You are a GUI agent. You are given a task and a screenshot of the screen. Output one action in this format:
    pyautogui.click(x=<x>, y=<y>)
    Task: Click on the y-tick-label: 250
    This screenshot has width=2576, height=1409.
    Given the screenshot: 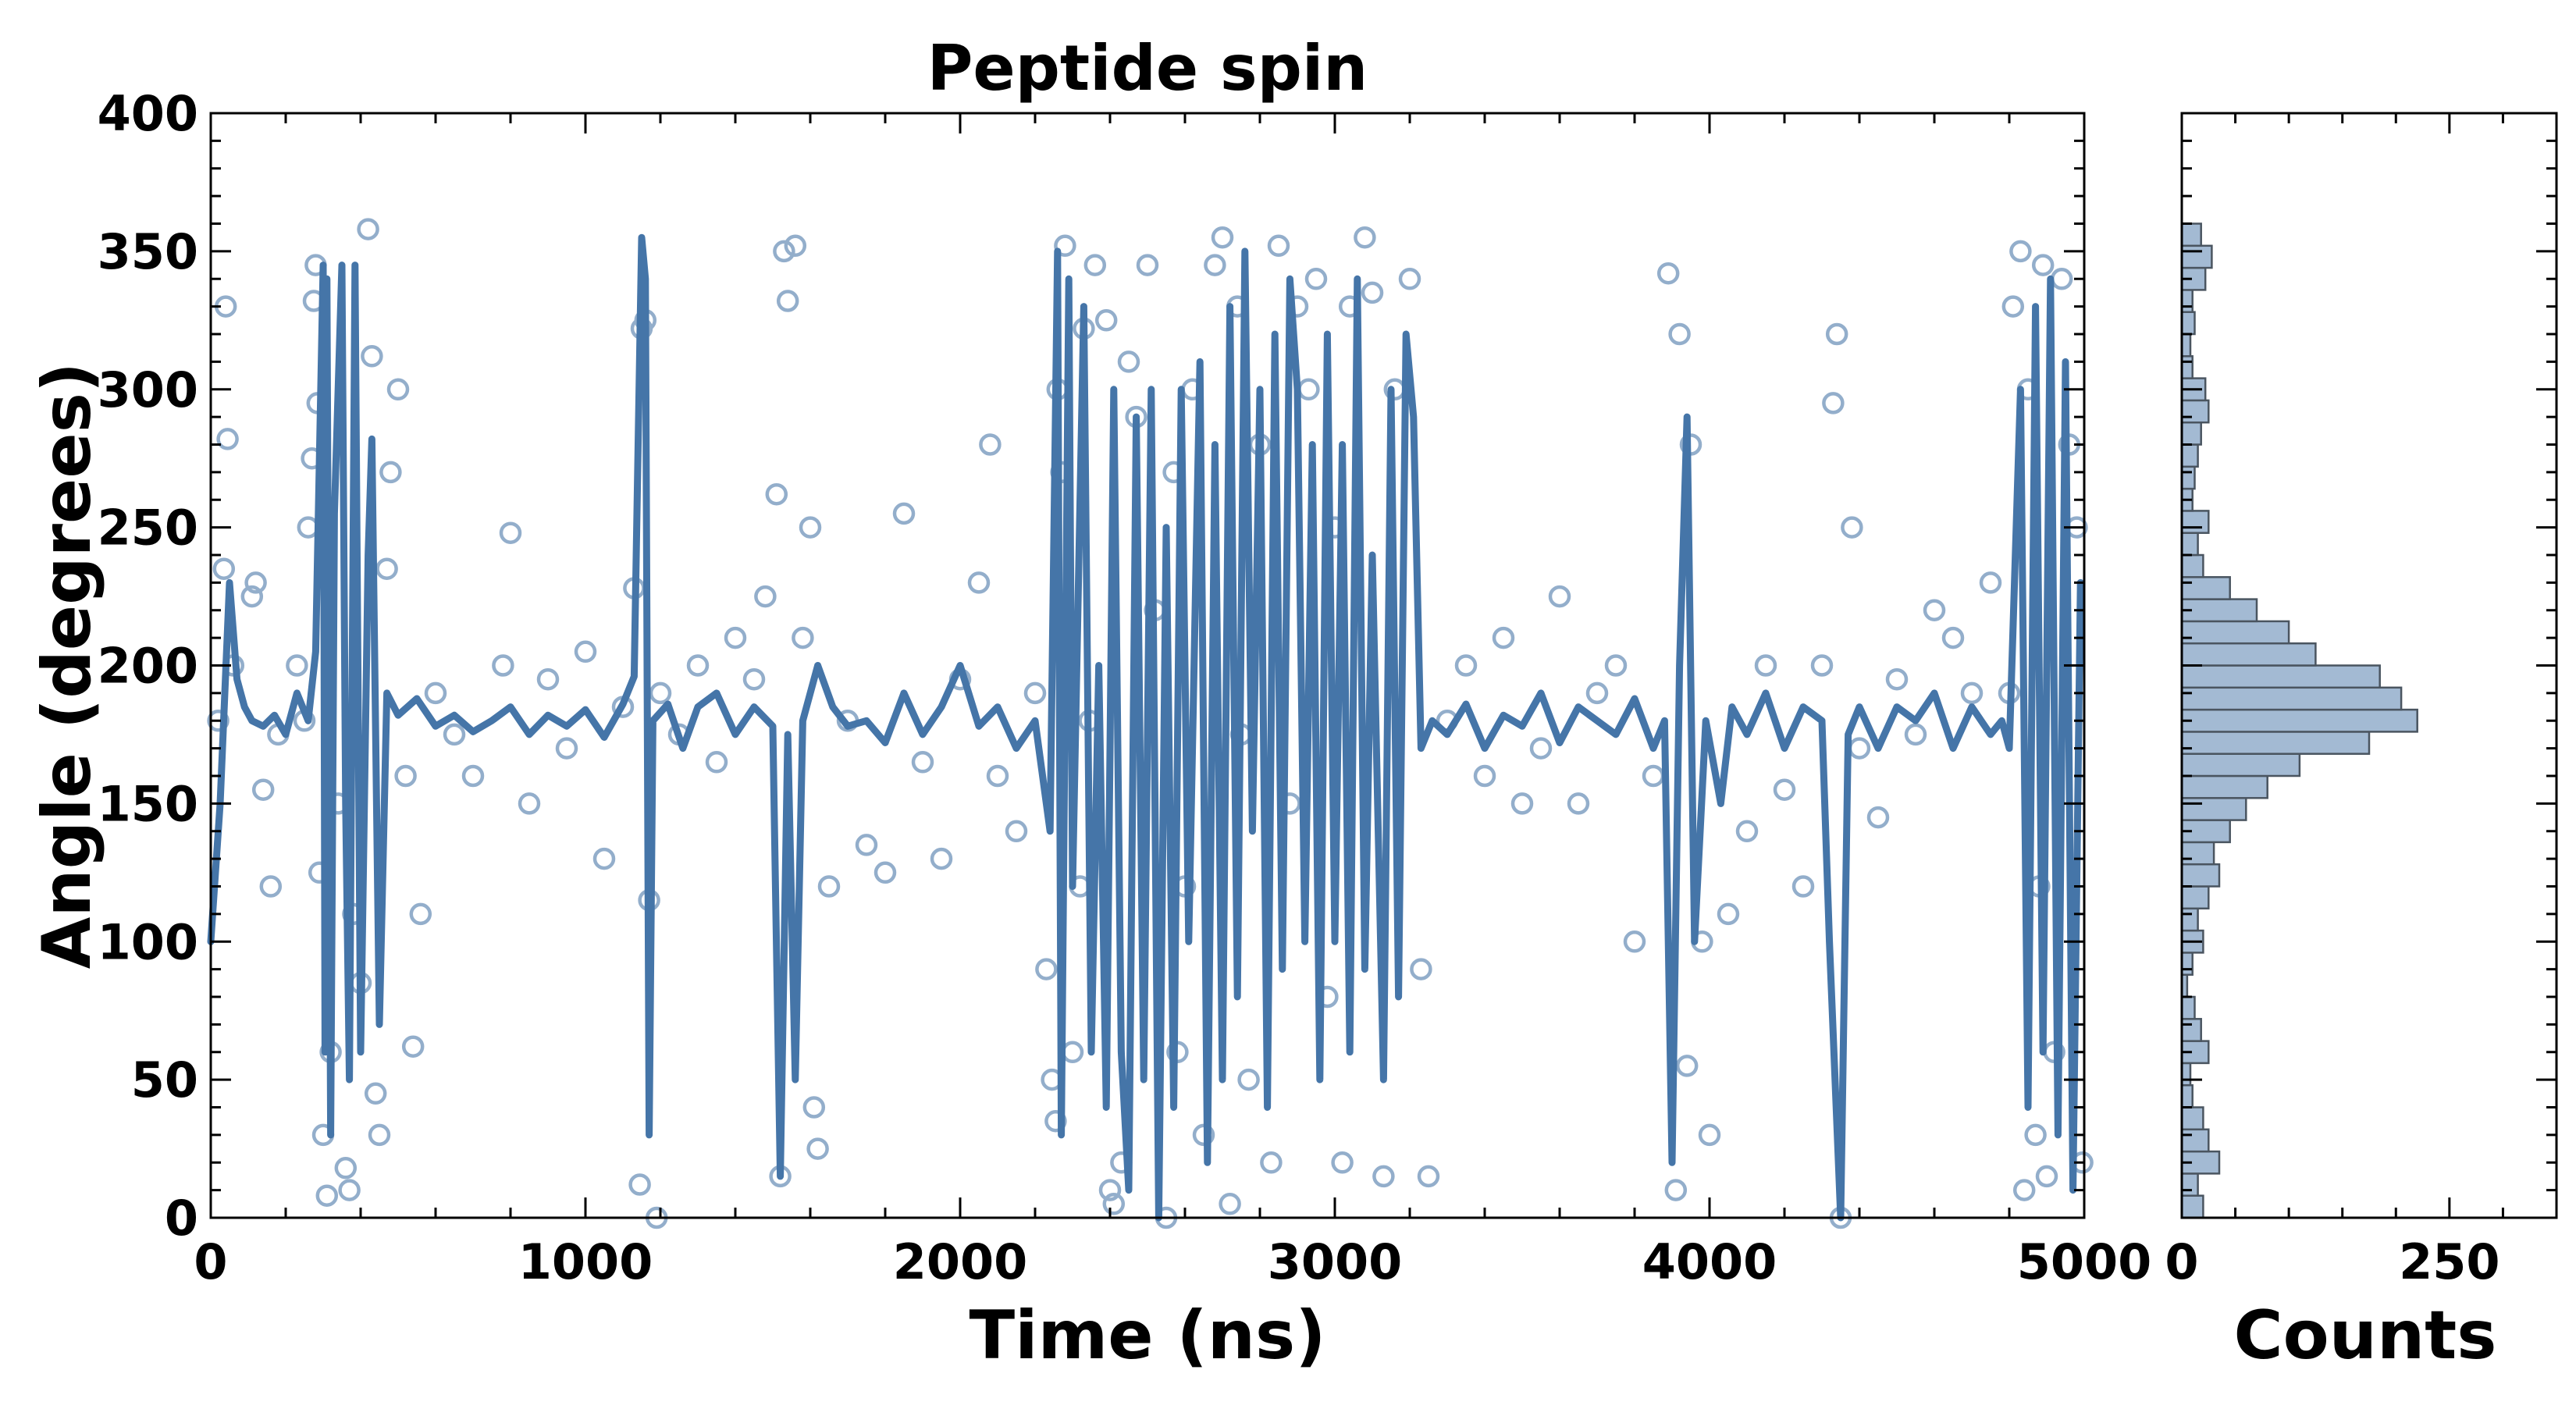 What is the action you would take?
    pyautogui.click(x=148, y=528)
    